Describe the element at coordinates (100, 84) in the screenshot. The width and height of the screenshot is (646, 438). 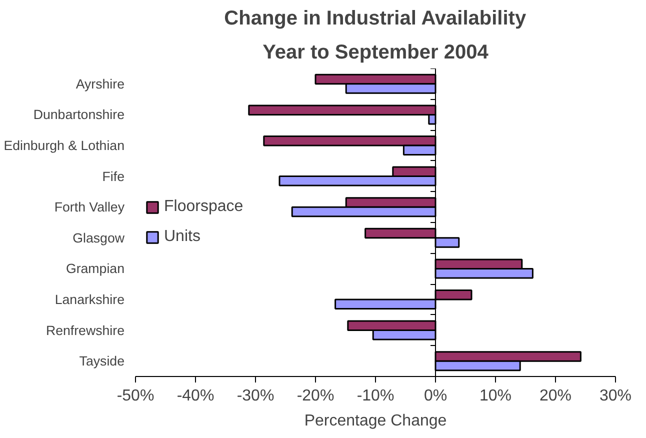
I see `y-tick-label: Ayrshire` at that location.